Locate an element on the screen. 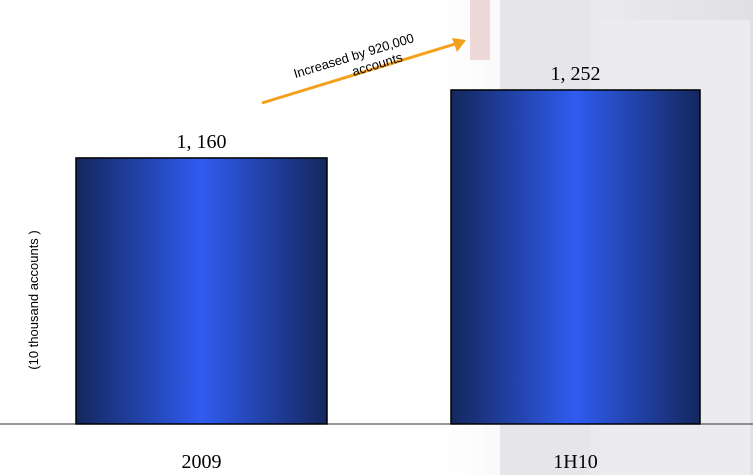 The width and height of the screenshot is (753, 475). x-tick-label: 1H10 is located at coordinates (575, 462).